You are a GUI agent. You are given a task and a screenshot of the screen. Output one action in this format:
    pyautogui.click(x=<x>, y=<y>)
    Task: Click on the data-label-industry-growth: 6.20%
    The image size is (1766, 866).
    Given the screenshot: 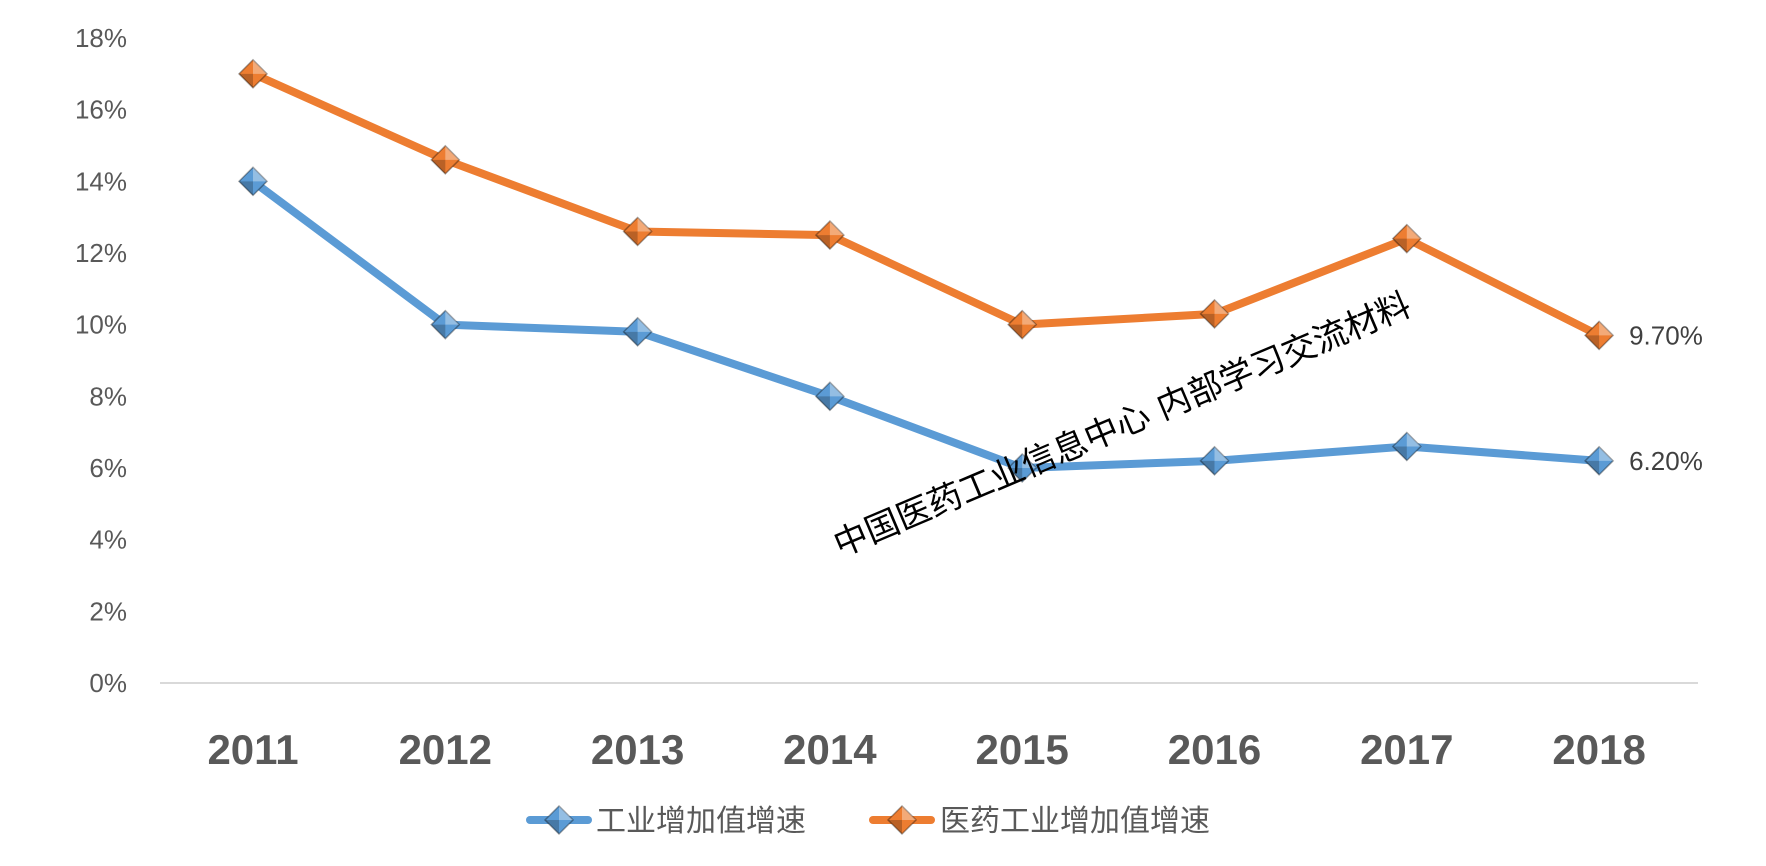 What is the action you would take?
    pyautogui.click(x=1666, y=461)
    